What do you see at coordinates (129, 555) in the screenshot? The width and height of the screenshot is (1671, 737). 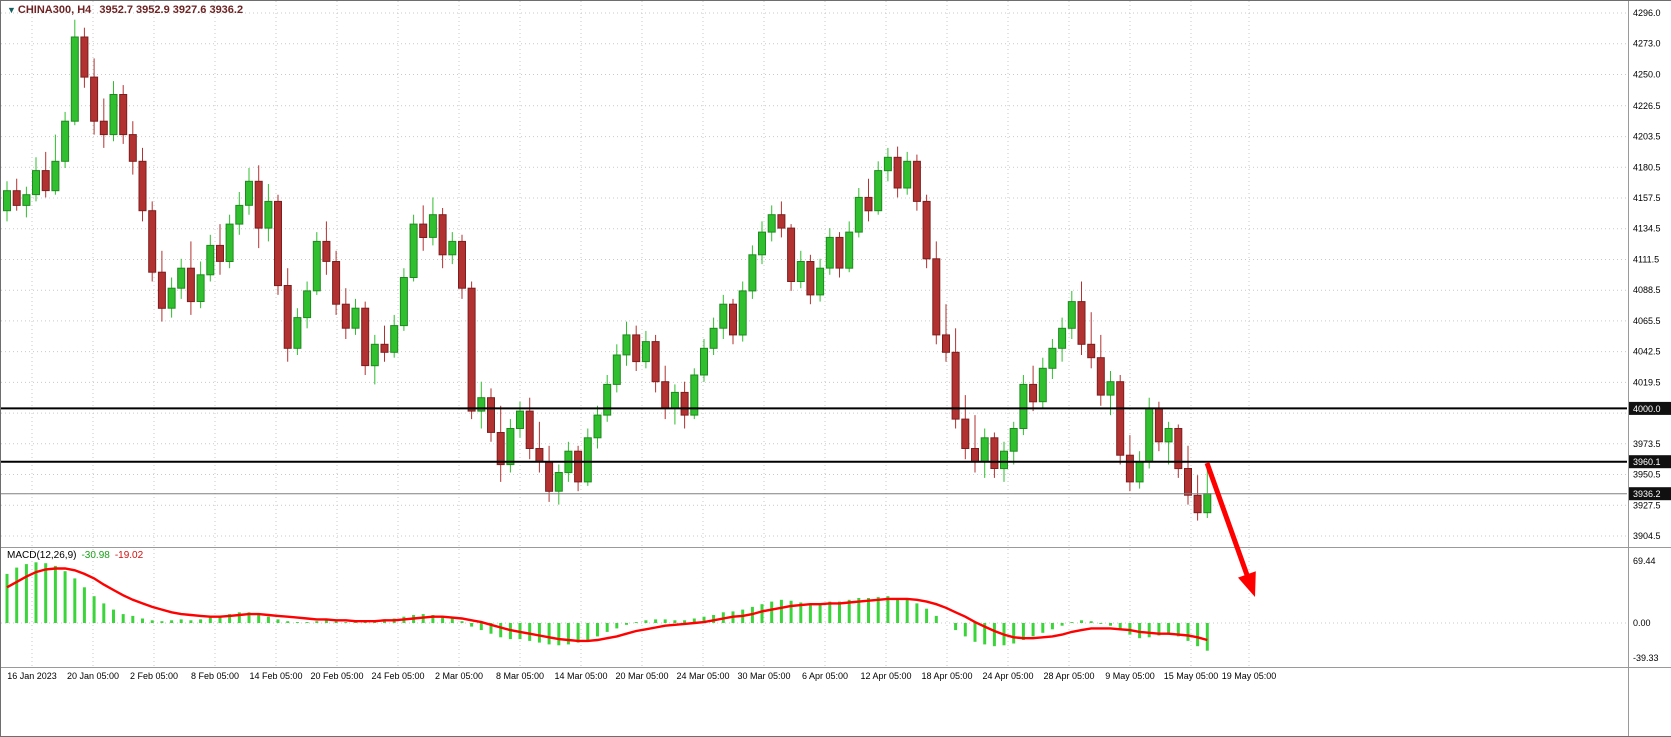 I see `macd-signal-value: -19.02` at bounding box center [129, 555].